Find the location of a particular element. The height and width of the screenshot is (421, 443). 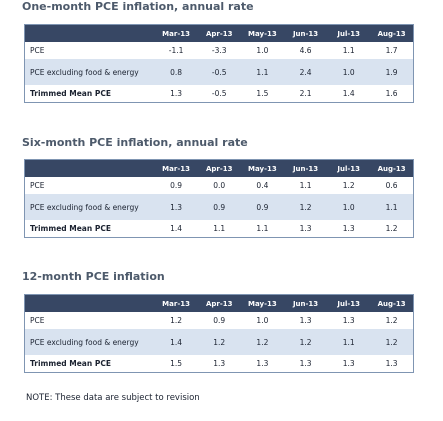

column-header: Aug-13 is located at coordinates (392, 33).